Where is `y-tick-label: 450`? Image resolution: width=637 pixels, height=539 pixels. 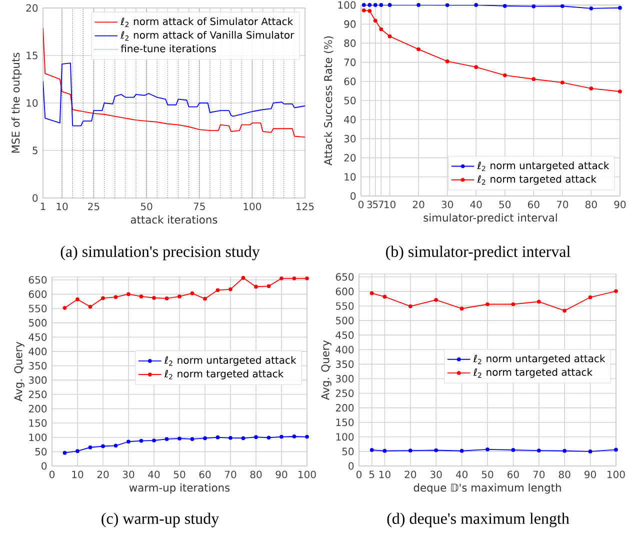 y-tick-label: 450 is located at coordinates (37, 337).